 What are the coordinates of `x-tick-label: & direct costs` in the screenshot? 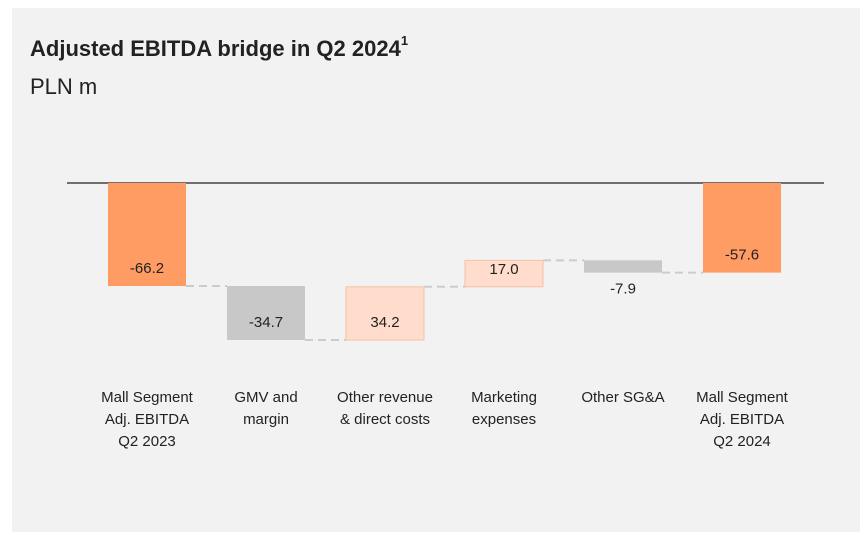 It's located at (385, 419).